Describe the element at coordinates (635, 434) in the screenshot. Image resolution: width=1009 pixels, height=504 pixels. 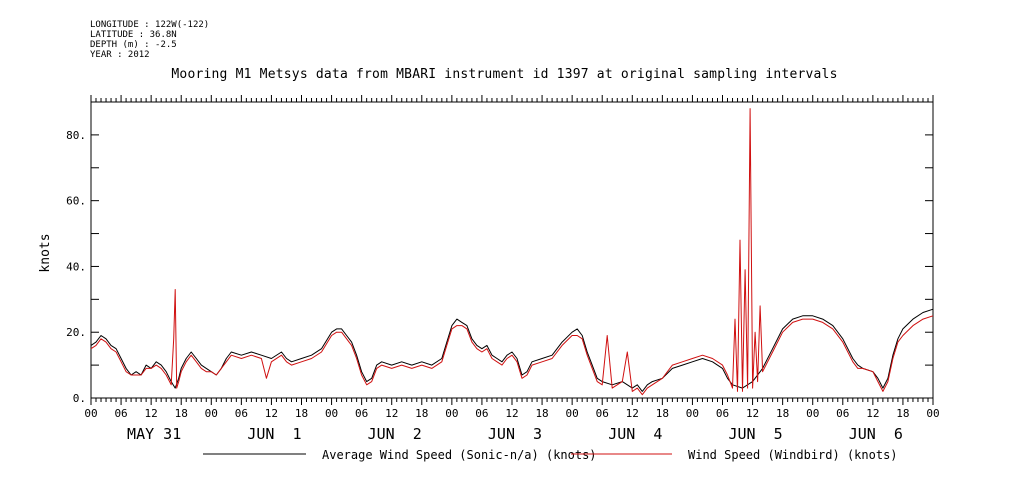
I see `x-day-label: JUN 4` at that location.